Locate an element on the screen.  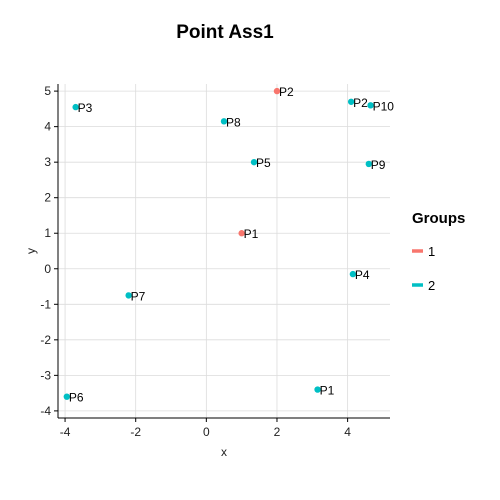
x-ticks: -4 -2 0 2 4 is located at coordinates (205, 428).